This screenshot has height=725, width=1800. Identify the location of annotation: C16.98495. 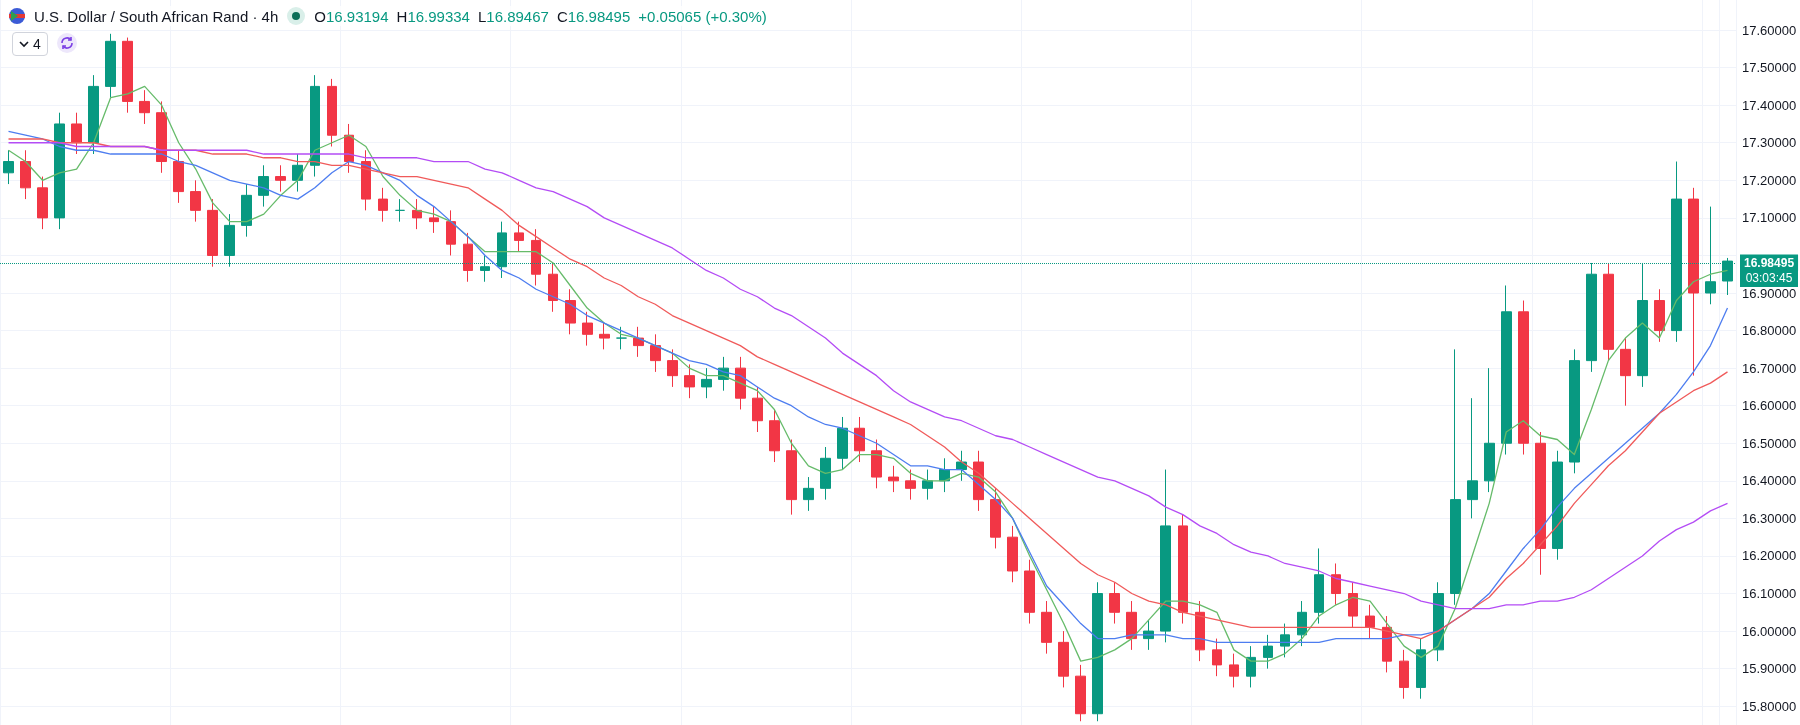
(593, 16).